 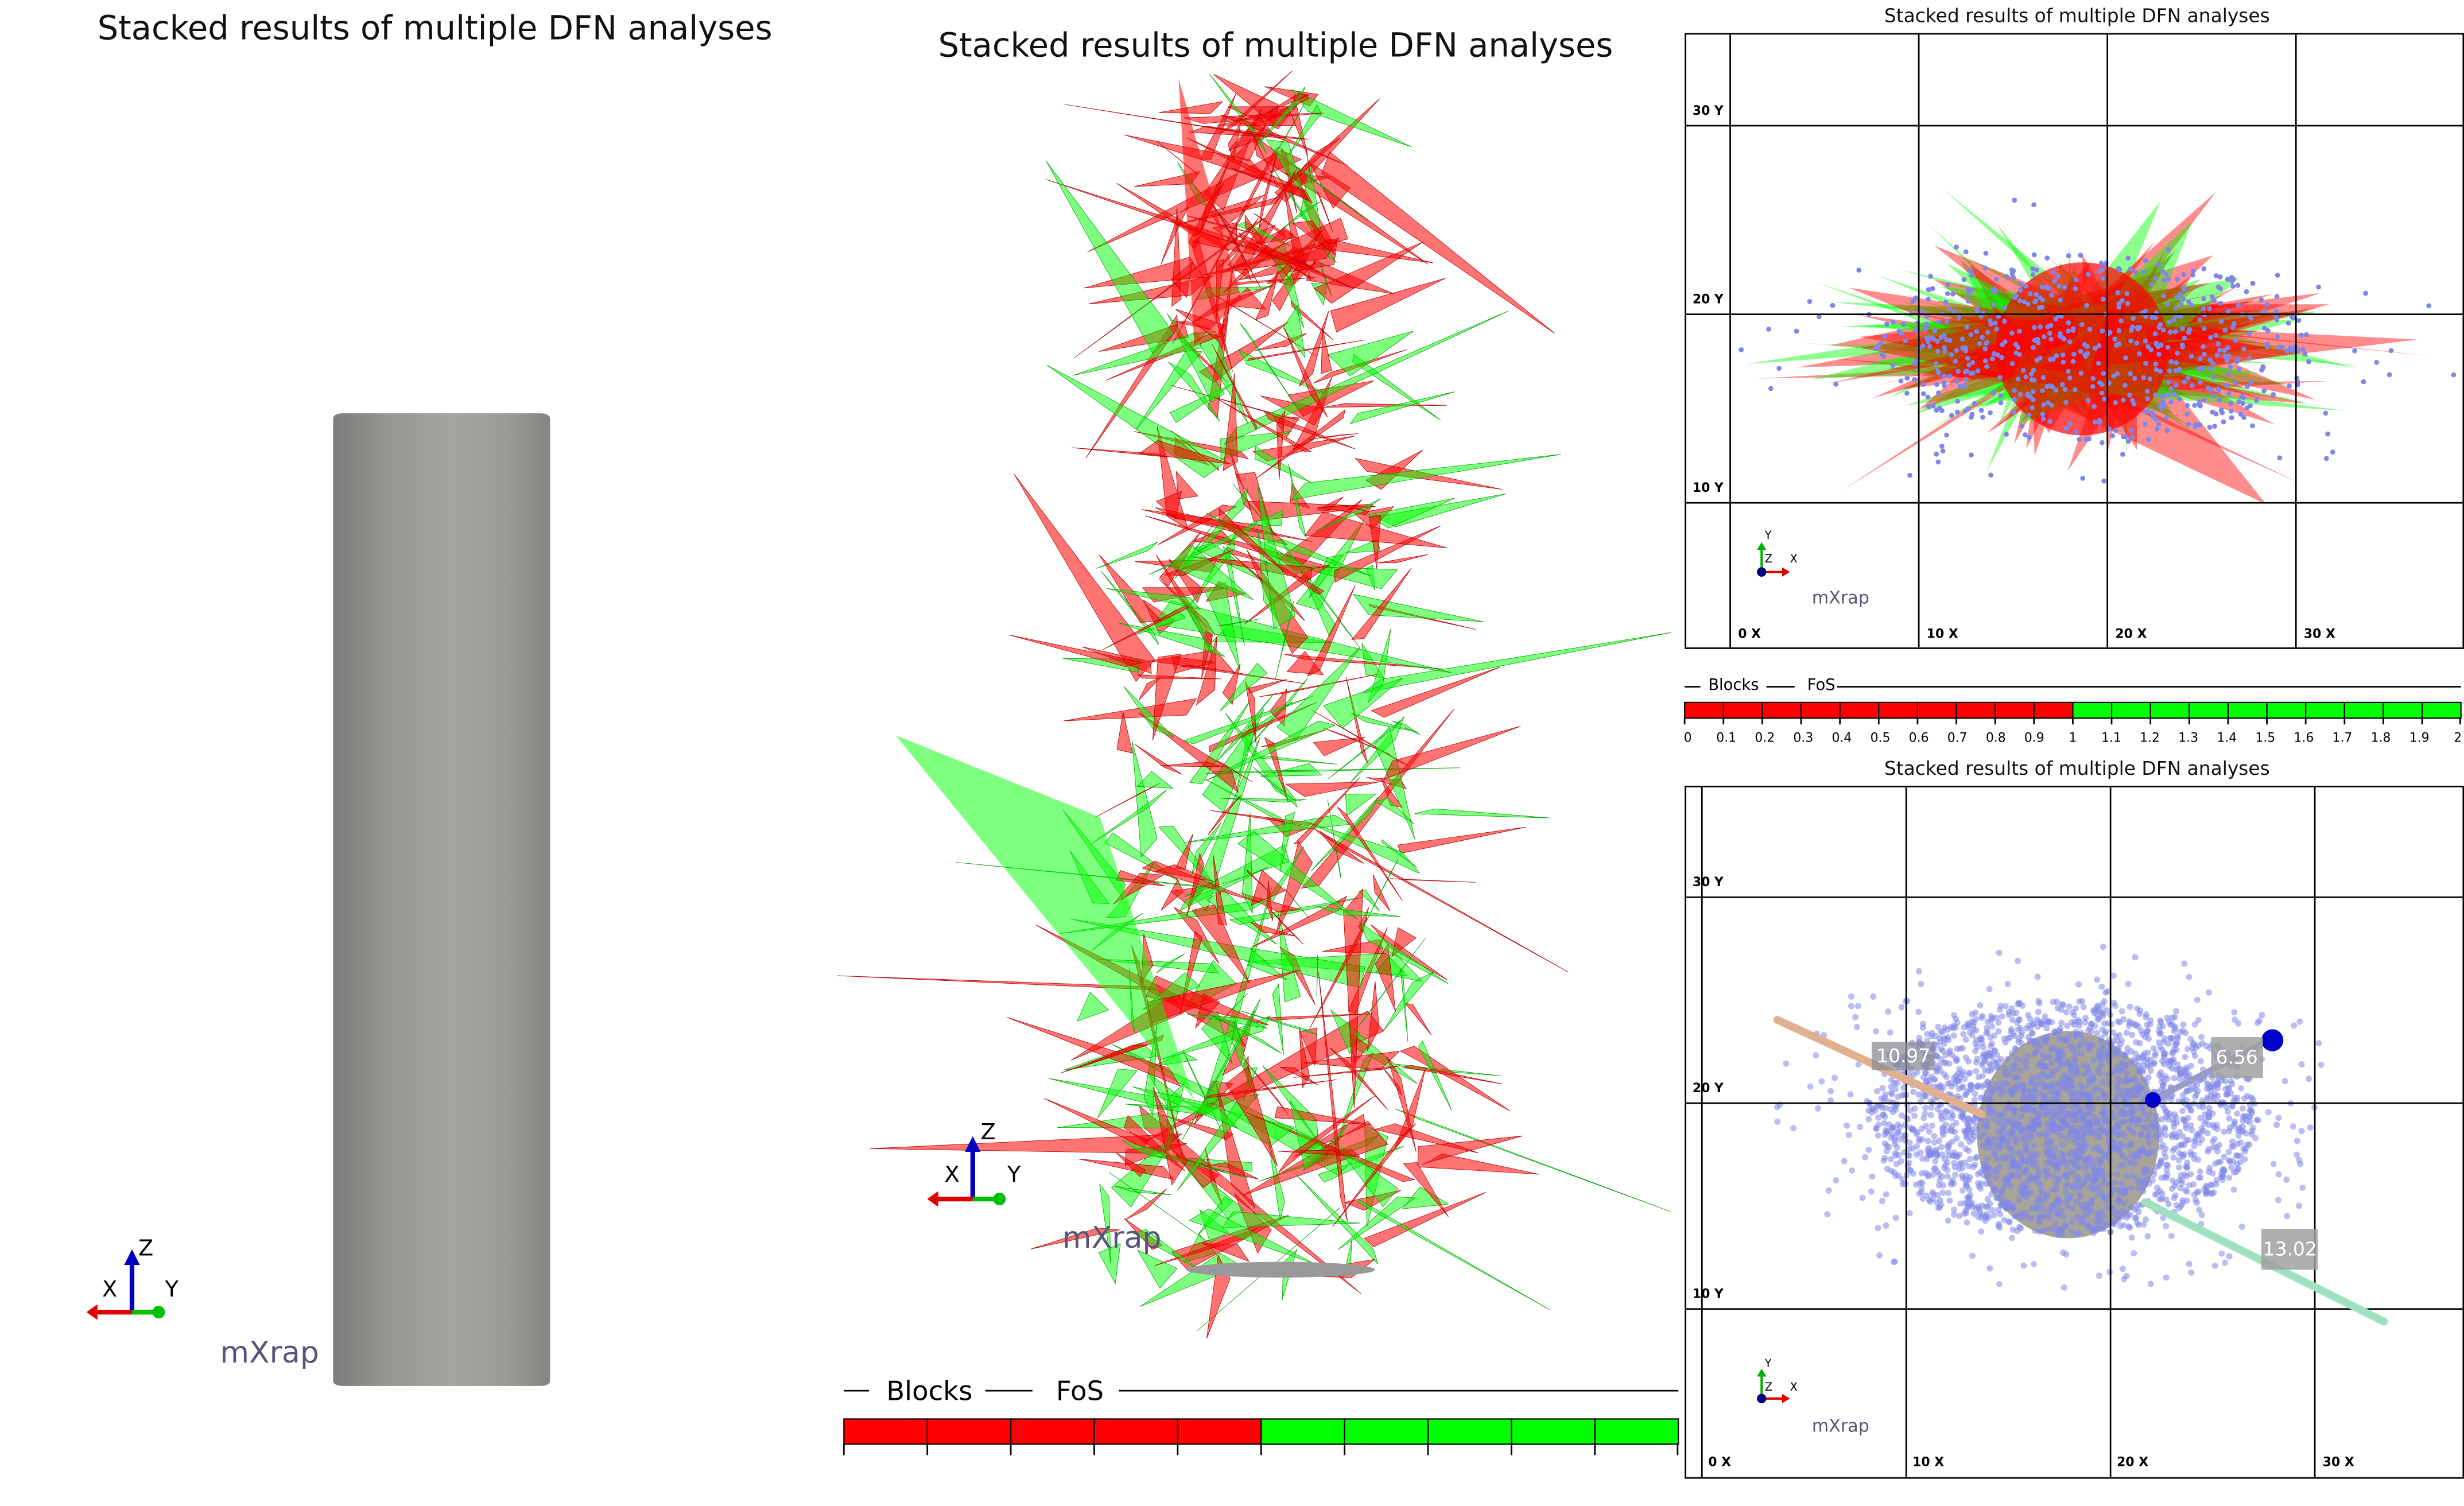 What do you see at coordinates (2034, 738) in the screenshot?
I see `colorbar-tick-label: 0.9` at bounding box center [2034, 738].